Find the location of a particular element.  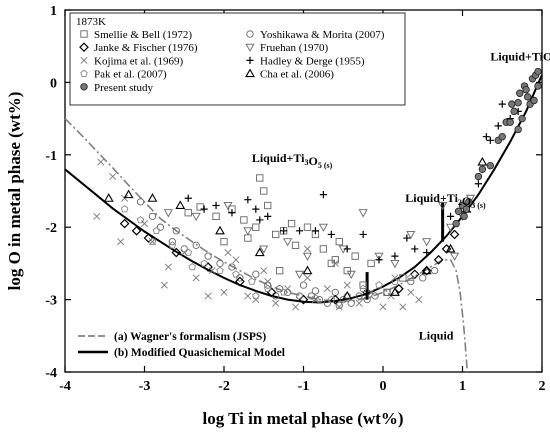

marker-legend-box is located at coordinates (237, 59).